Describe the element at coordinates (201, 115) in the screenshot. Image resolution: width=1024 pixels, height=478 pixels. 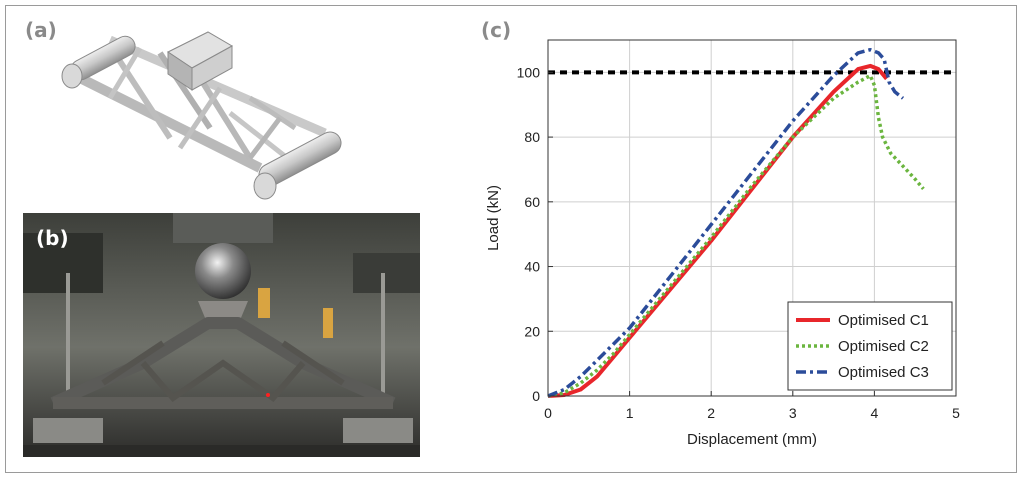
I see `truss-render-image` at that location.